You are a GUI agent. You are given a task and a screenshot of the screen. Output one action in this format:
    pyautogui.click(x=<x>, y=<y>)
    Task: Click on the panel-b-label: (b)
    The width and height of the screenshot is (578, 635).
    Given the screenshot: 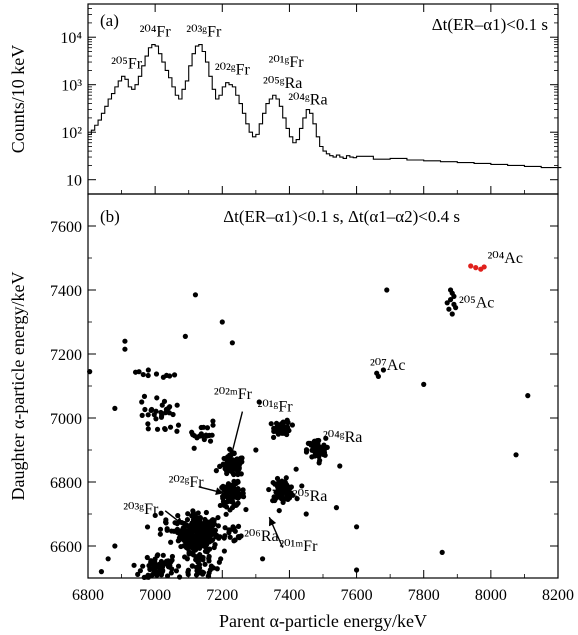 What is the action you would take?
    pyautogui.click(x=110, y=216)
    